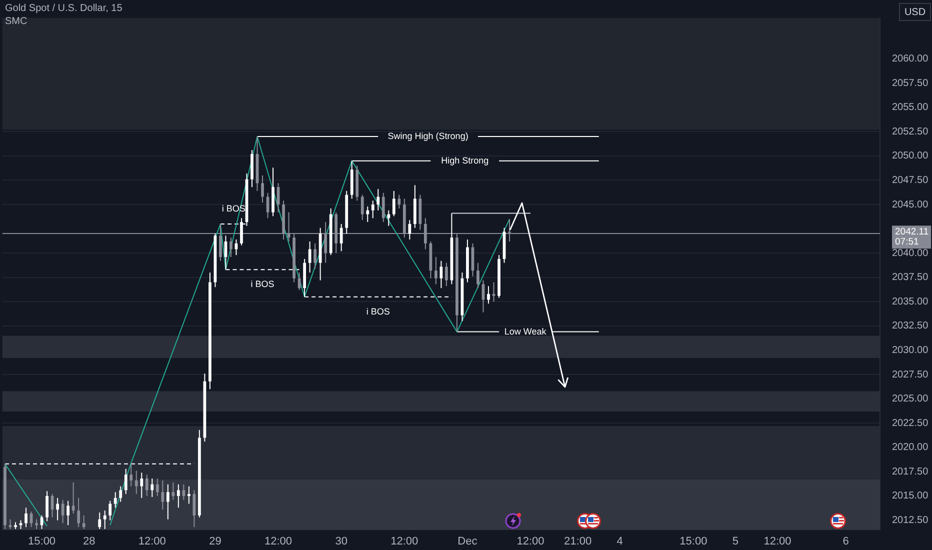  Describe the element at coordinates (619, 542) in the screenshot. I see `x-tick-label: 4` at that location.